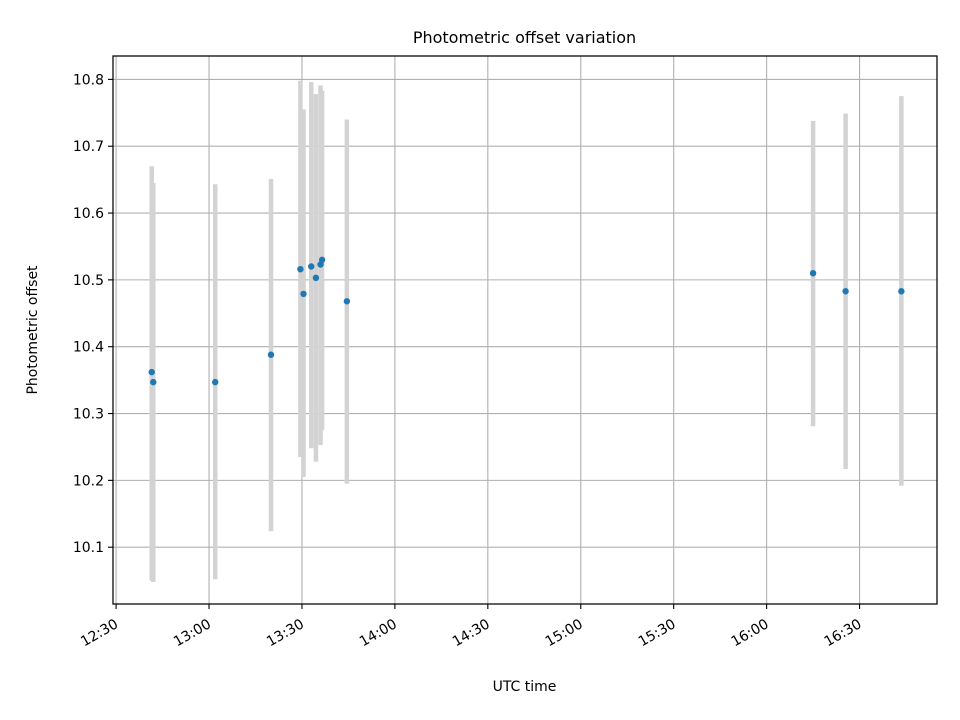 This screenshot has width=960, height=720. Describe the element at coordinates (525, 687) in the screenshot. I see `x-axis-label: UTC time` at that location.